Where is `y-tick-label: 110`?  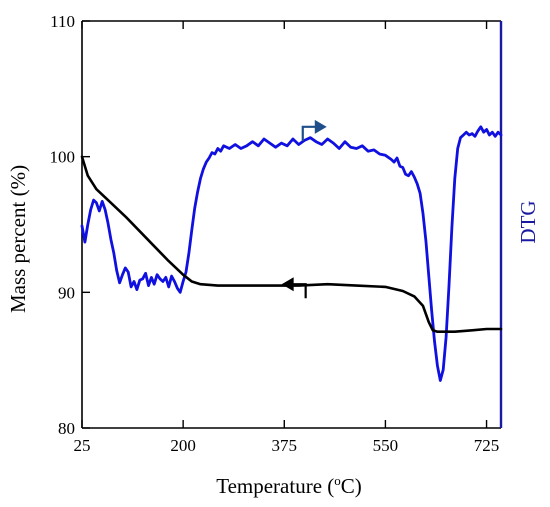 y-tick-label: 110 is located at coordinates (62, 21).